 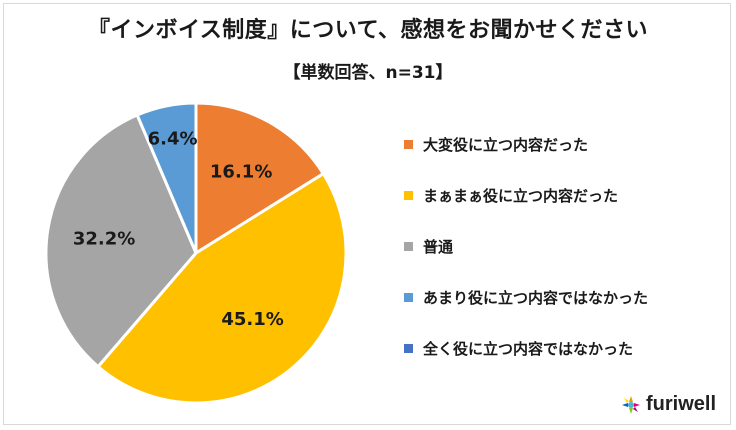 What do you see at coordinates (506, 144) in the screenshot?
I see `legend-label: 大変役に立つ内容だった` at bounding box center [506, 144].